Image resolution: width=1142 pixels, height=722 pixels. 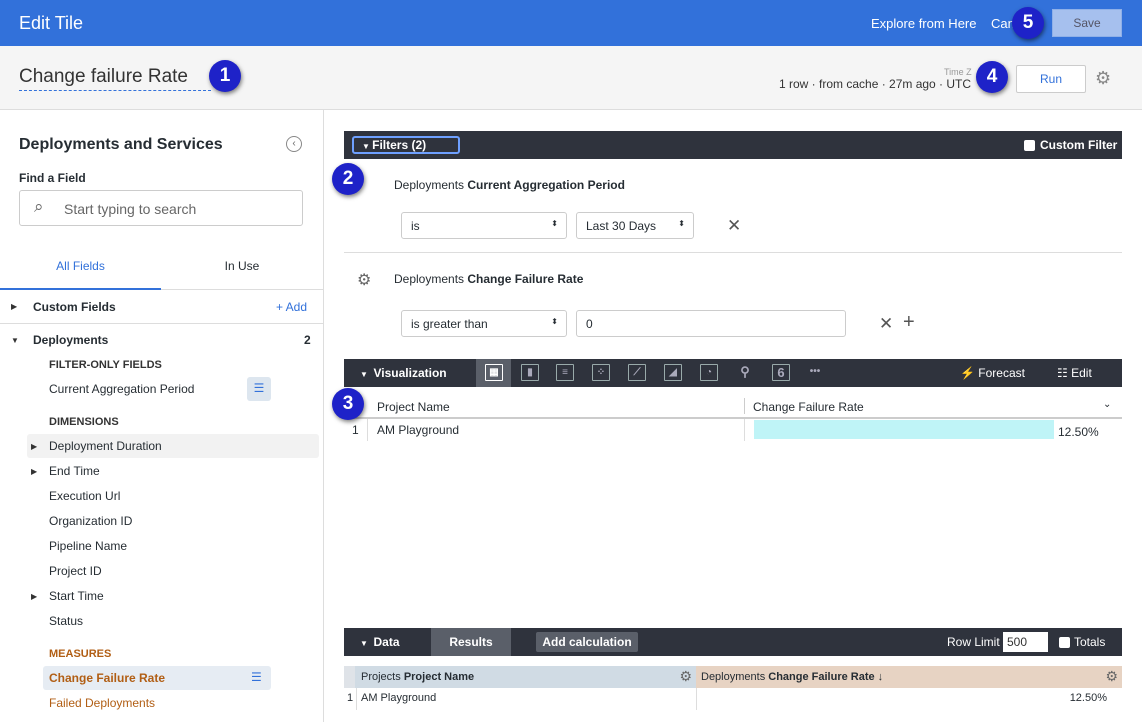 I want to click on viz-table-header: Project Name Change Failure Rate ⌄, so click(x=733, y=407).